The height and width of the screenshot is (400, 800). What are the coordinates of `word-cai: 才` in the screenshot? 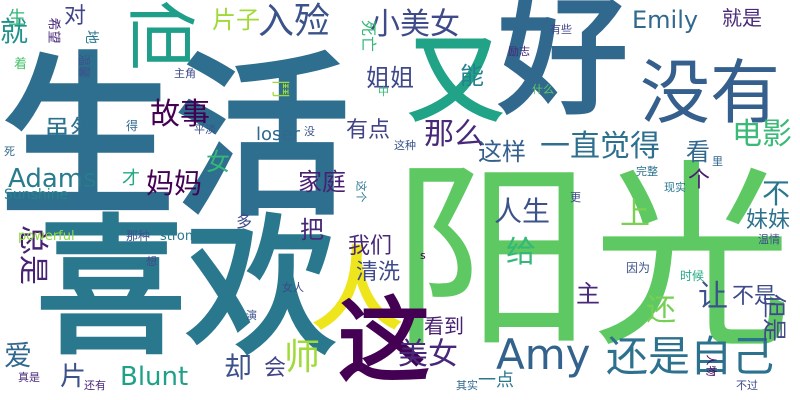 It's located at (131, 178).